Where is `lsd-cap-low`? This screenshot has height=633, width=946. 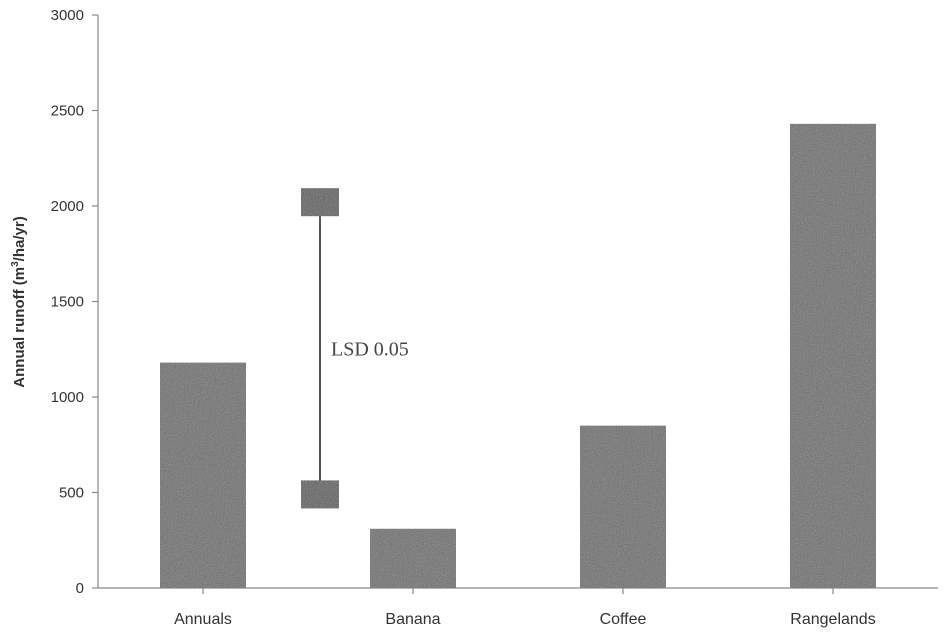 lsd-cap-low is located at coordinates (320, 494).